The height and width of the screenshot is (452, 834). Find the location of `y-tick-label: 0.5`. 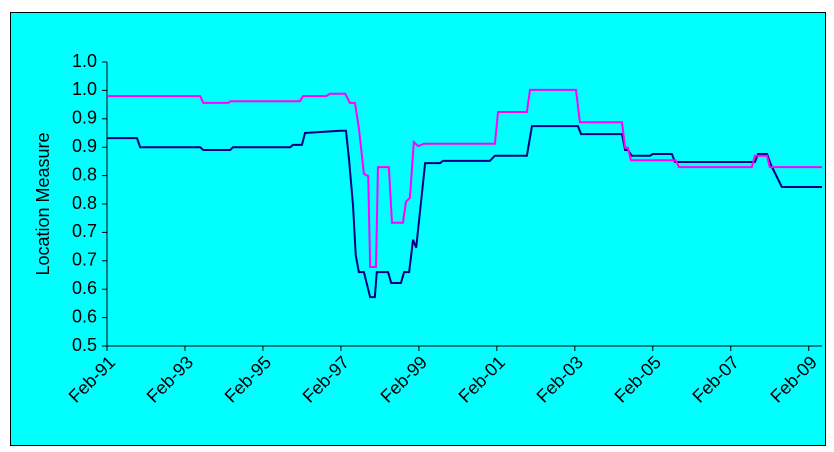

y-tick-label: 0.5 is located at coordinates (84, 345).